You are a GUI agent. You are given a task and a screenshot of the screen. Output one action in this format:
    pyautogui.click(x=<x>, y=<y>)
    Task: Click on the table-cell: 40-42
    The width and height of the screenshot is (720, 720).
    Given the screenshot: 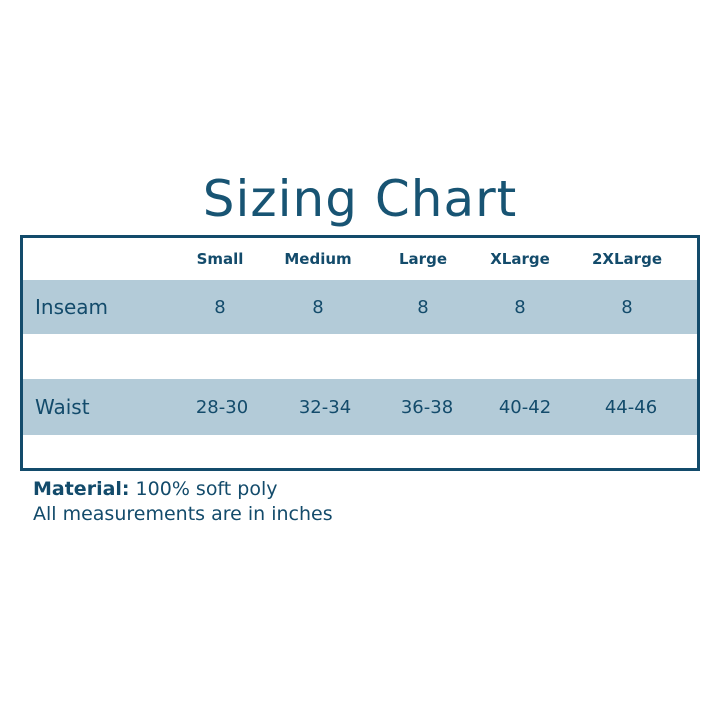 What is the action you would take?
    pyautogui.click(x=525, y=407)
    